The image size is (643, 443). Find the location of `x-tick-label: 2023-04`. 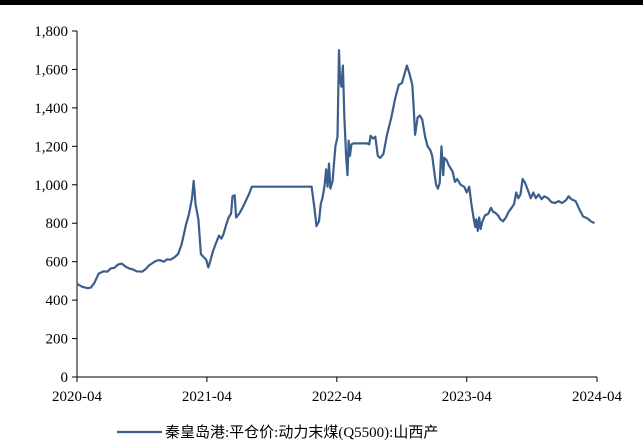

x-tick-label: 2023-04 is located at coordinates (467, 397).